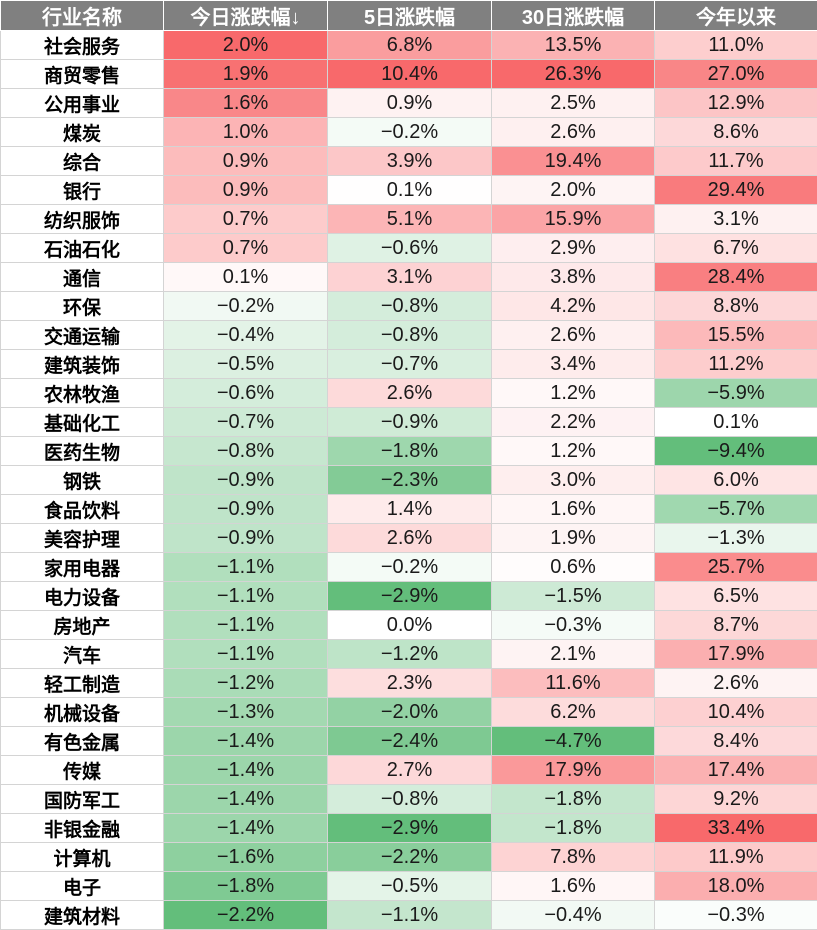  I want to click on table-row: 钢铁−0.9%−2.3%3.0%6.0%, so click(409, 480).